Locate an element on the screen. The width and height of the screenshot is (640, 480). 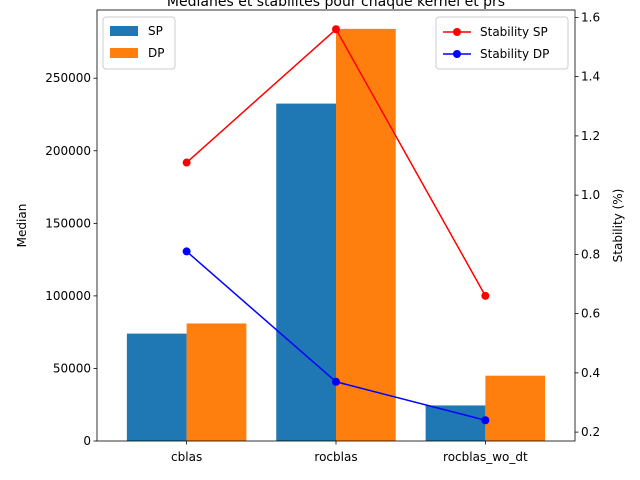
right-axis: 0.2 0.4 0.6 0.8 1.0 1.2 1.4 1.6 is located at coordinates (587, 224).